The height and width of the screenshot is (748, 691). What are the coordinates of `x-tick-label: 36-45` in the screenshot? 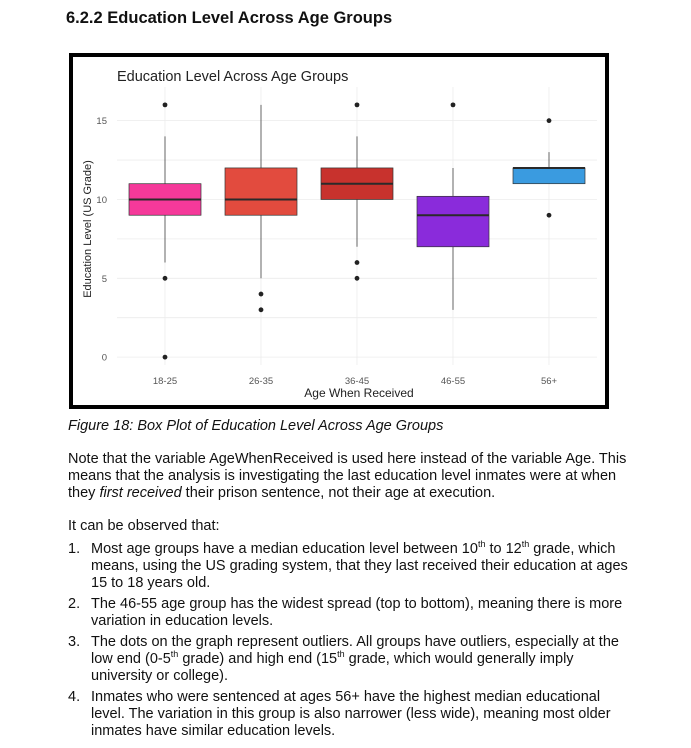 It's located at (357, 381).